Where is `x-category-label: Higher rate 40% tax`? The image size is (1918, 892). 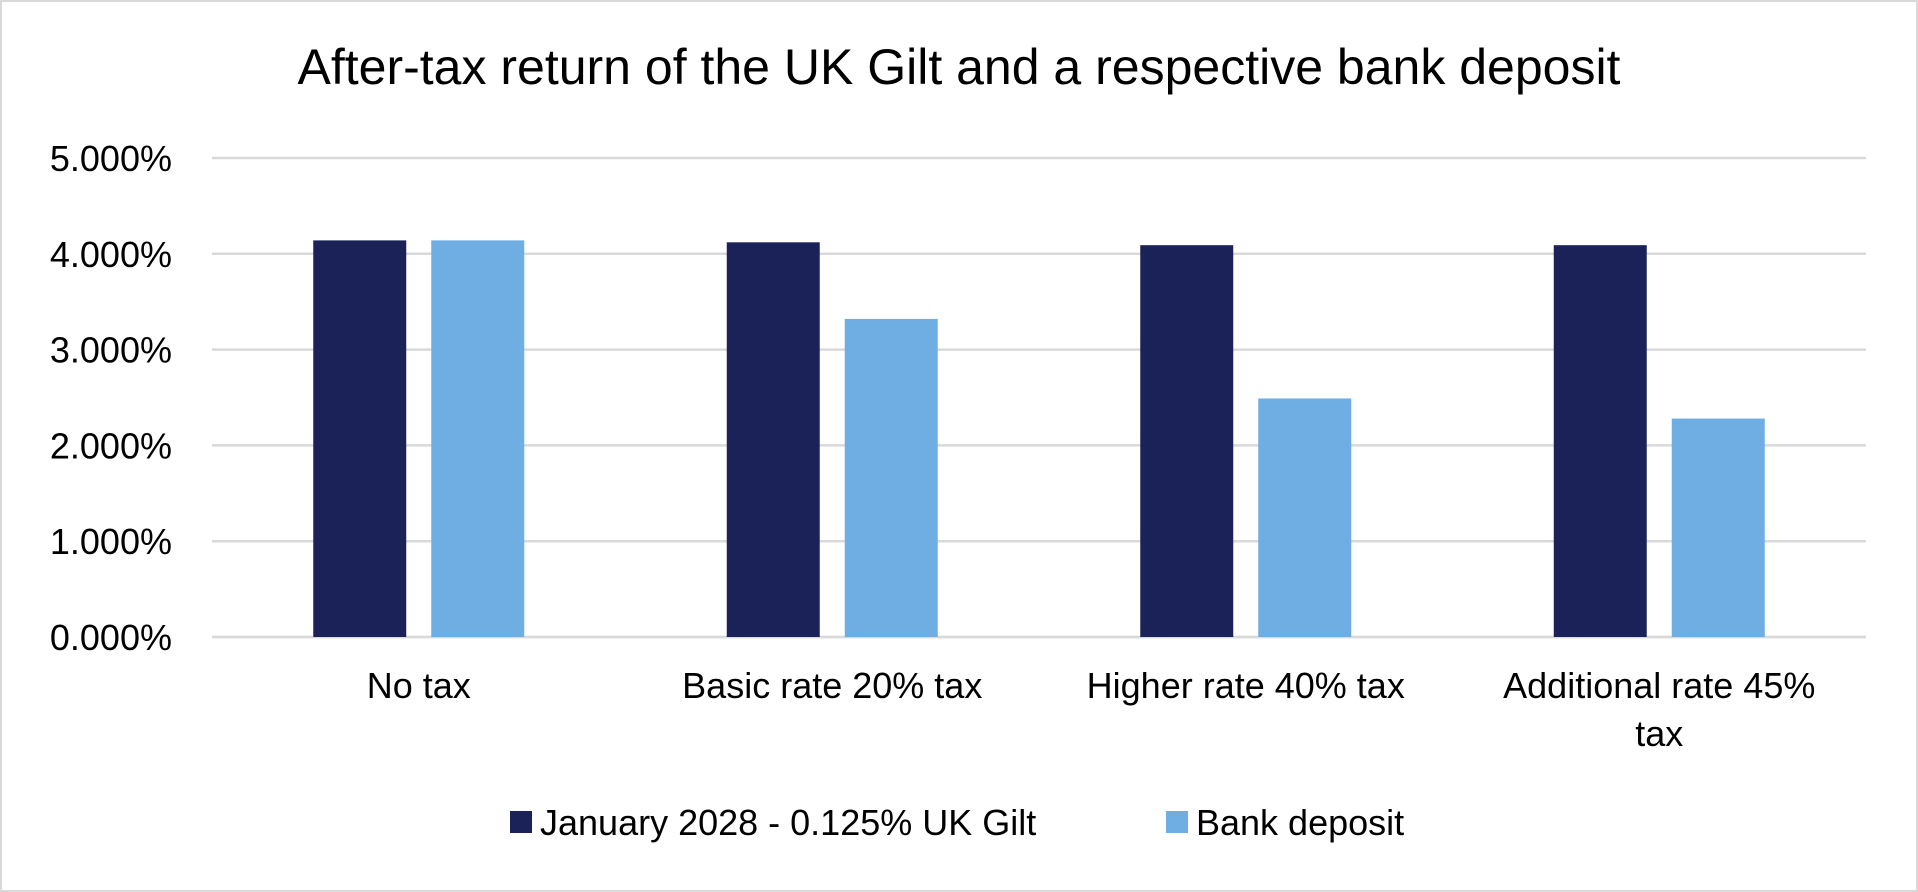 x-category-label: Higher rate 40% tax is located at coordinates (1246, 685).